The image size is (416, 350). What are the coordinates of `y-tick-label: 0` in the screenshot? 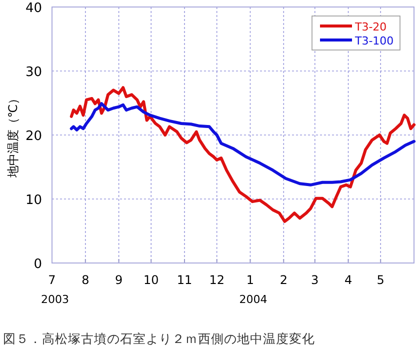 It's located at (38, 264).